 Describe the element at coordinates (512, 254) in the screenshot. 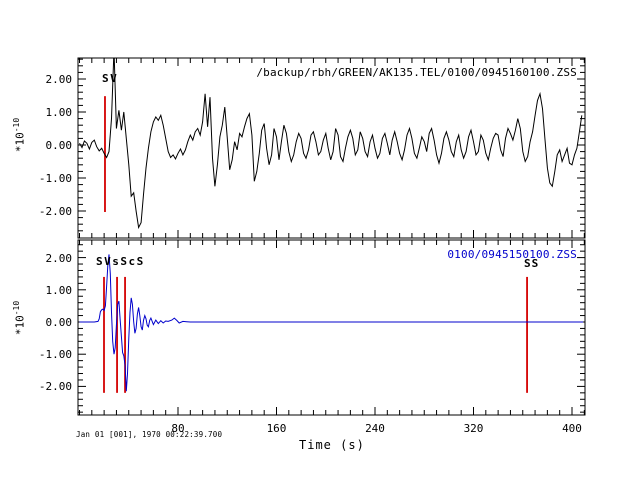

I see `synthetic-file-title: 0100/0945150100.ZSS` at that location.